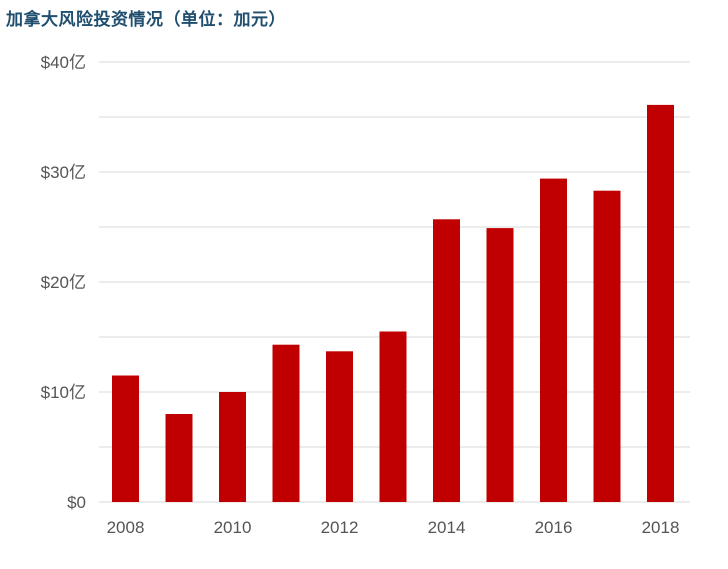 The width and height of the screenshot is (728, 569). I want to click on bar-2012, so click(339, 426).